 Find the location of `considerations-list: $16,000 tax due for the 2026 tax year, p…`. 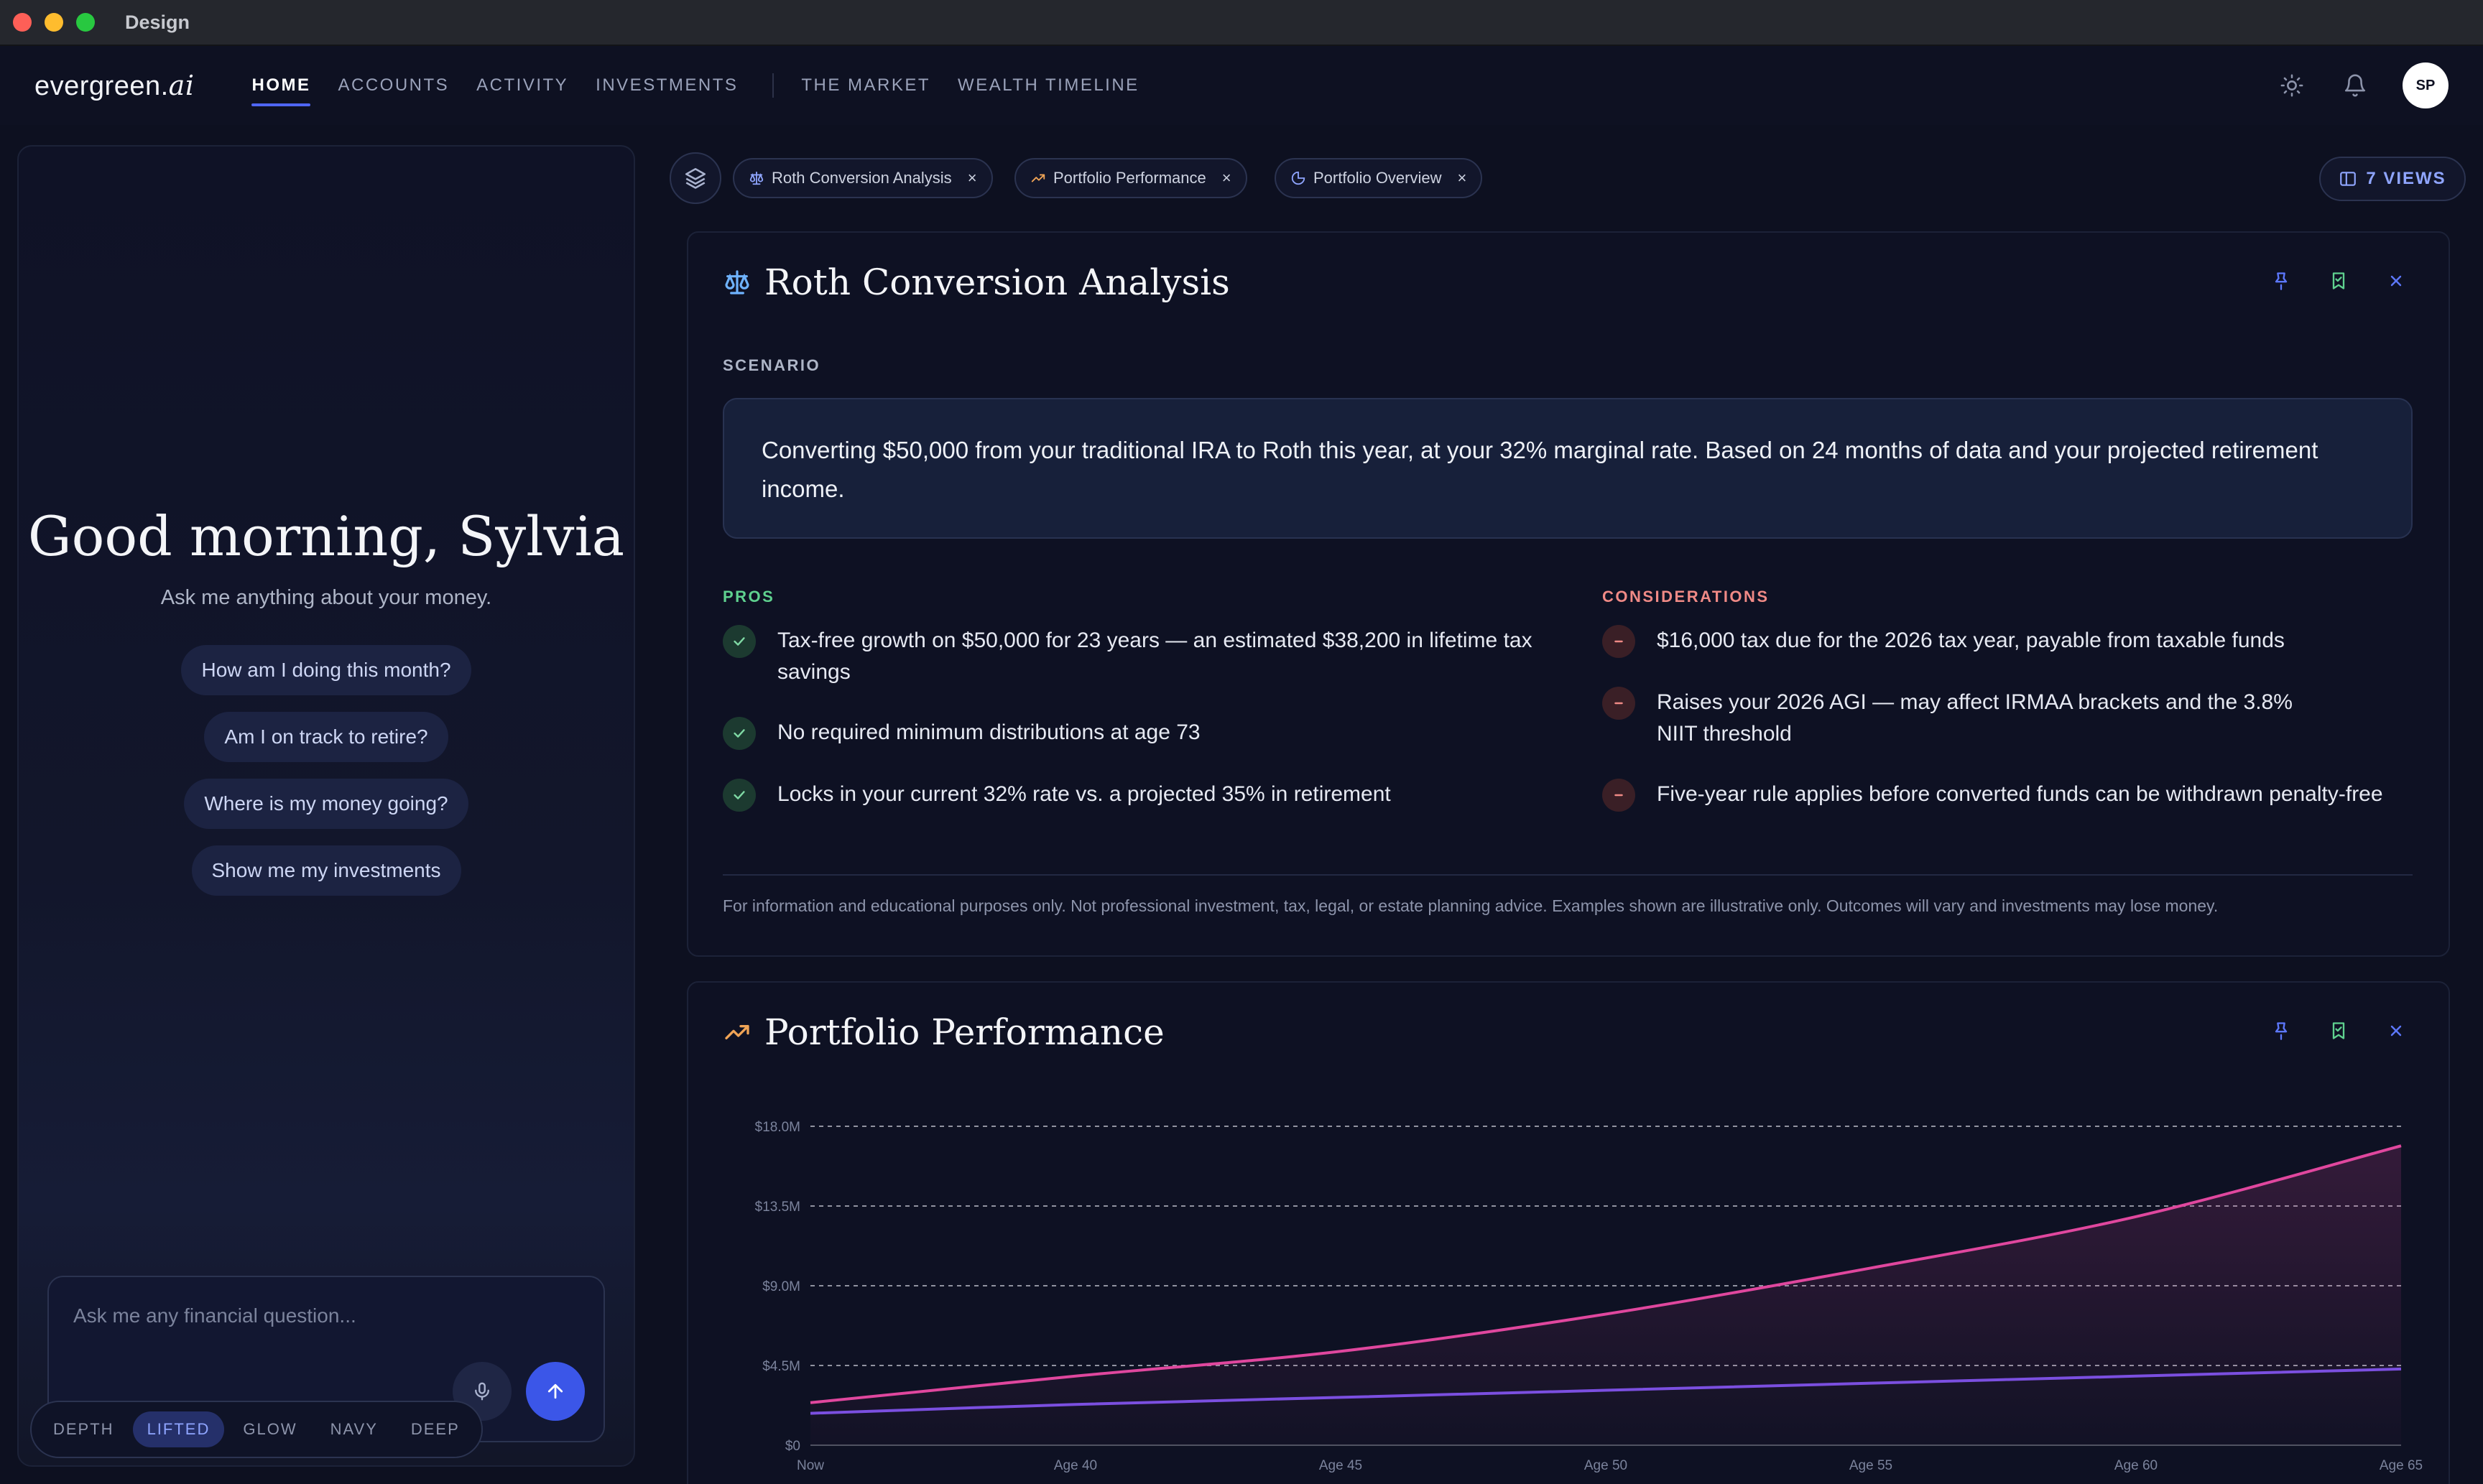

considerations-list: $16,000 tax due for the 2026 tax year, p… is located at coordinates (2011, 732).